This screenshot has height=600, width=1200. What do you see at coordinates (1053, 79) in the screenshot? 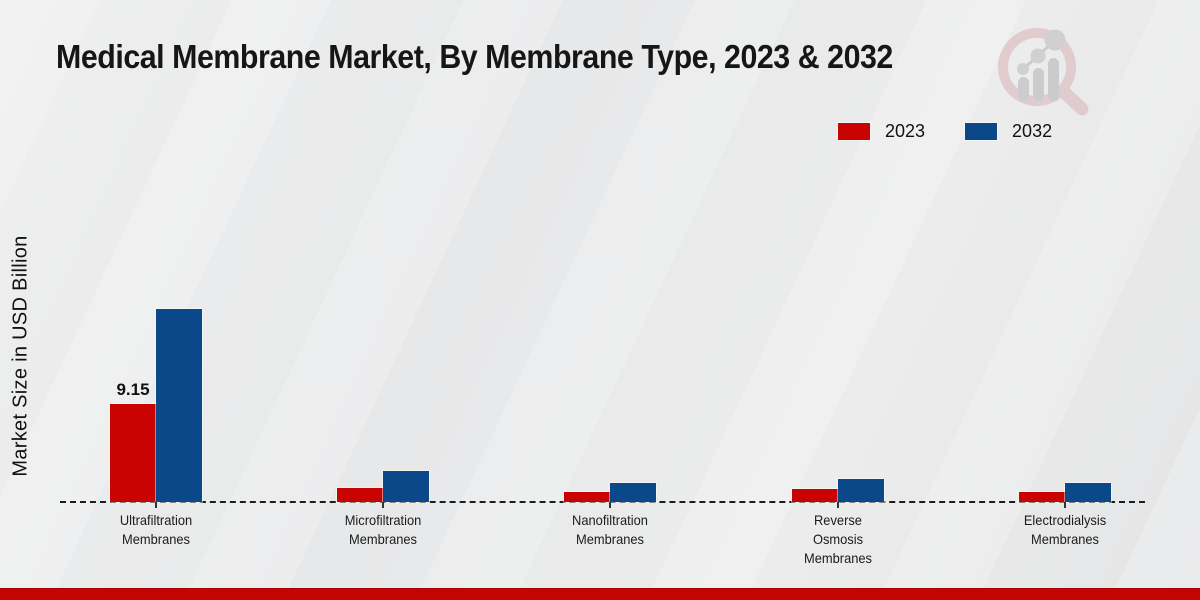
I see `logo-bar-large` at bounding box center [1053, 79].